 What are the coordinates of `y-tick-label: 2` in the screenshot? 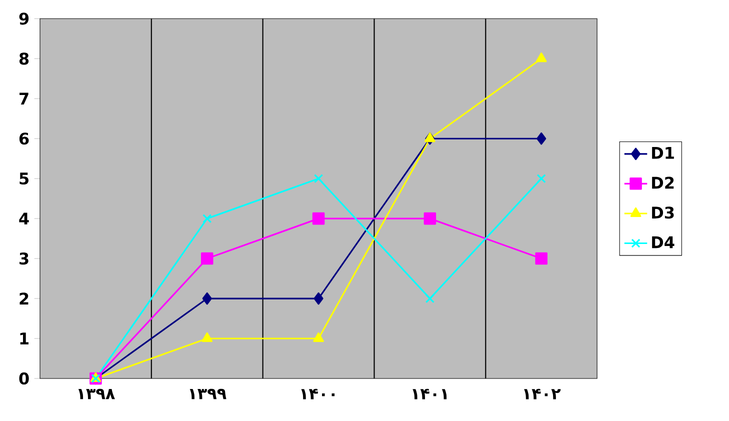 It's located at (24, 298).